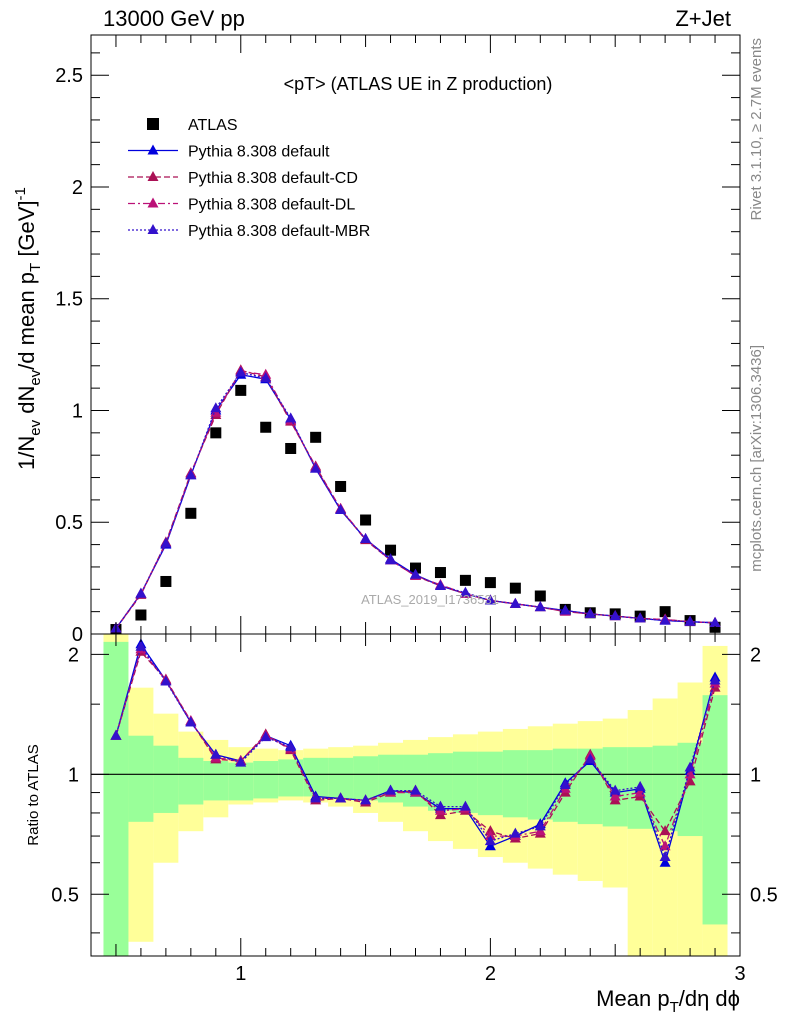  I want to click on ratio-ytick-label-right: 1, so click(755, 775).